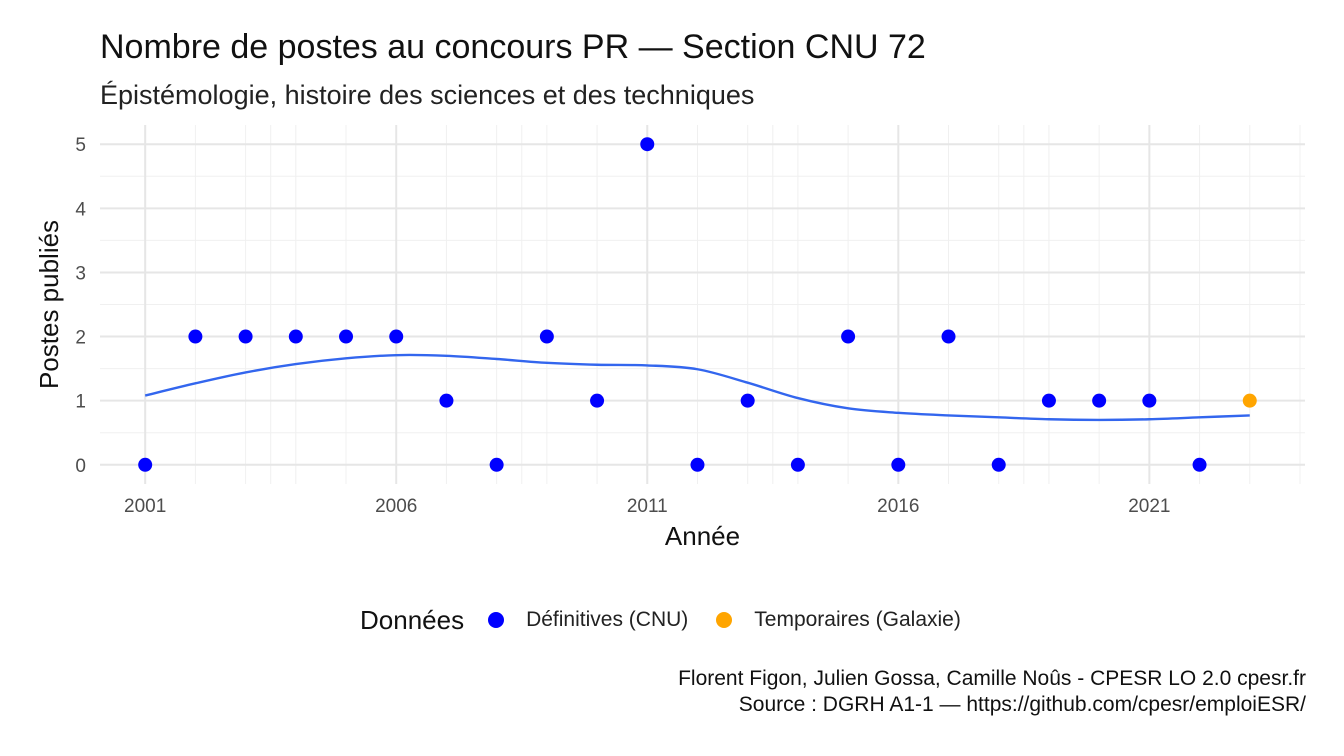 The image size is (1344, 756). I want to click on y-tick-label: 1, so click(80, 402).